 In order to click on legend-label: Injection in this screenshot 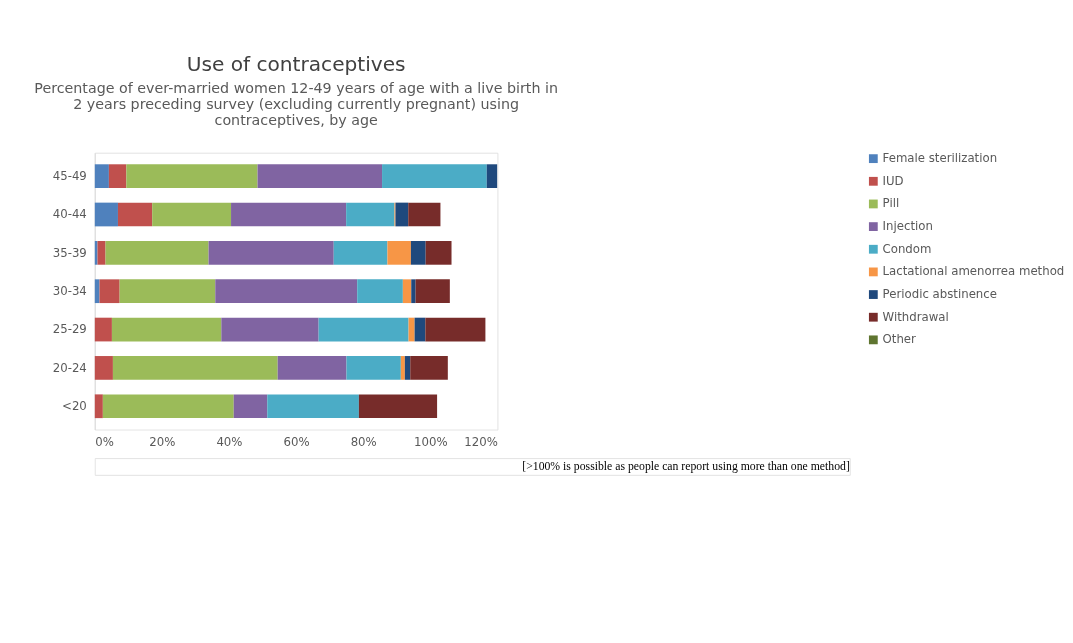, I will do `click(907, 225)`.